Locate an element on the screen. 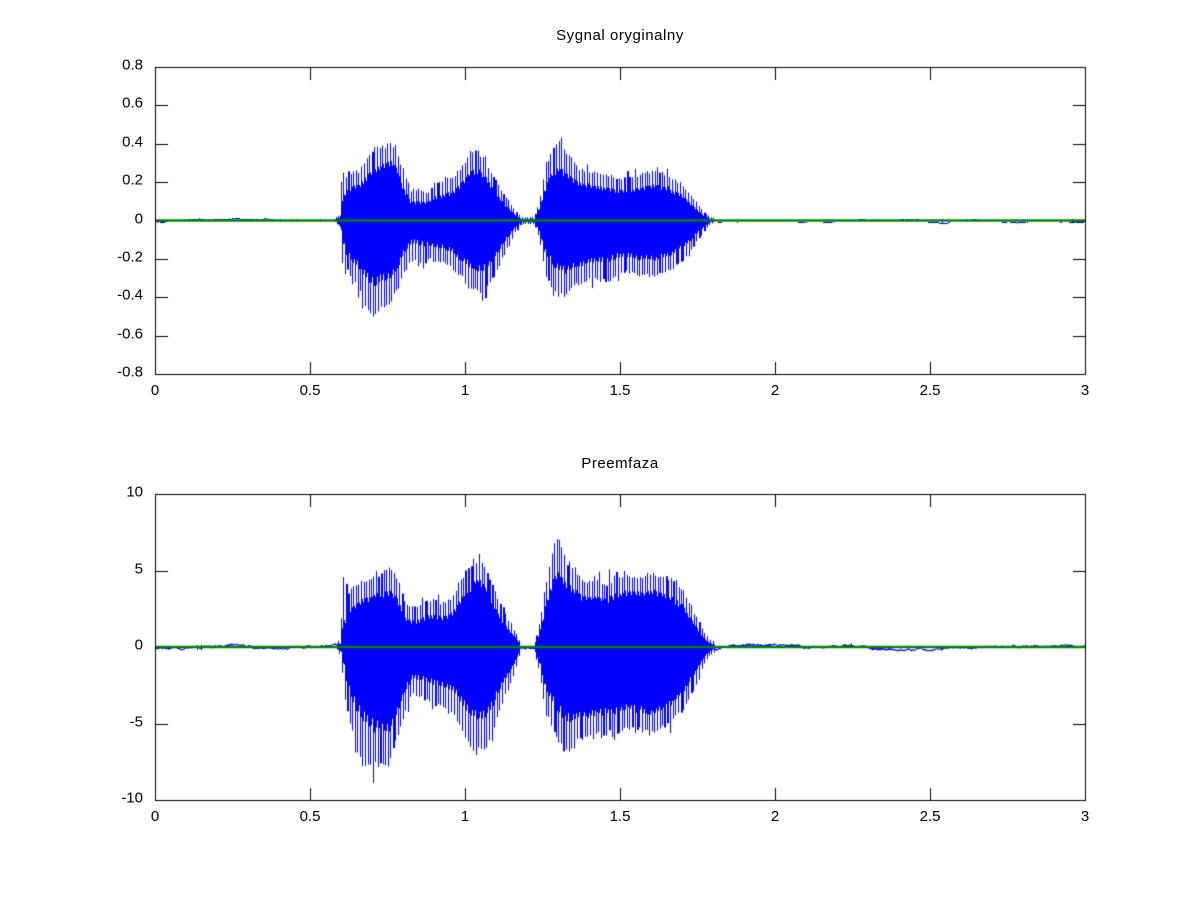 The width and height of the screenshot is (1200, 900). y-tick-label: -0.8 is located at coordinates (130, 372).